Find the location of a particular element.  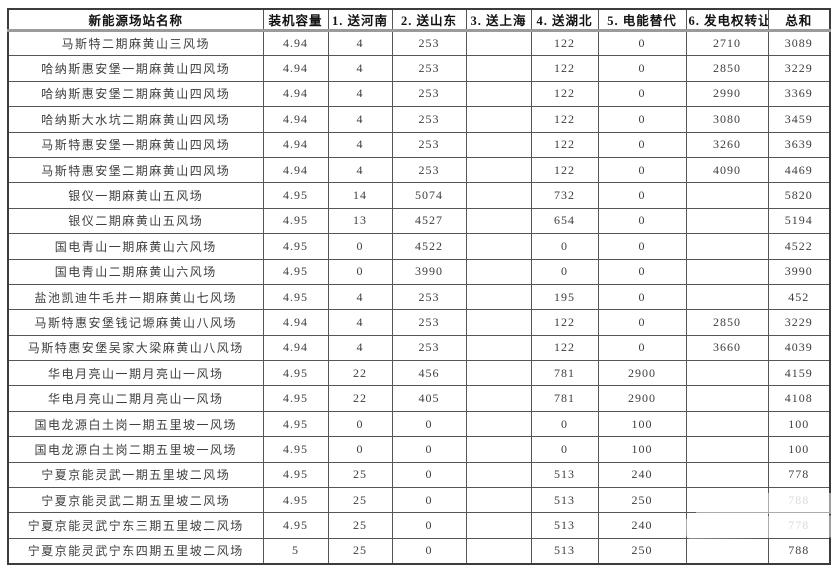

table-row: 马斯特二期麻黄山三风场 4.94 4 253 122 0 2710 3089 is located at coordinates (419, 43).